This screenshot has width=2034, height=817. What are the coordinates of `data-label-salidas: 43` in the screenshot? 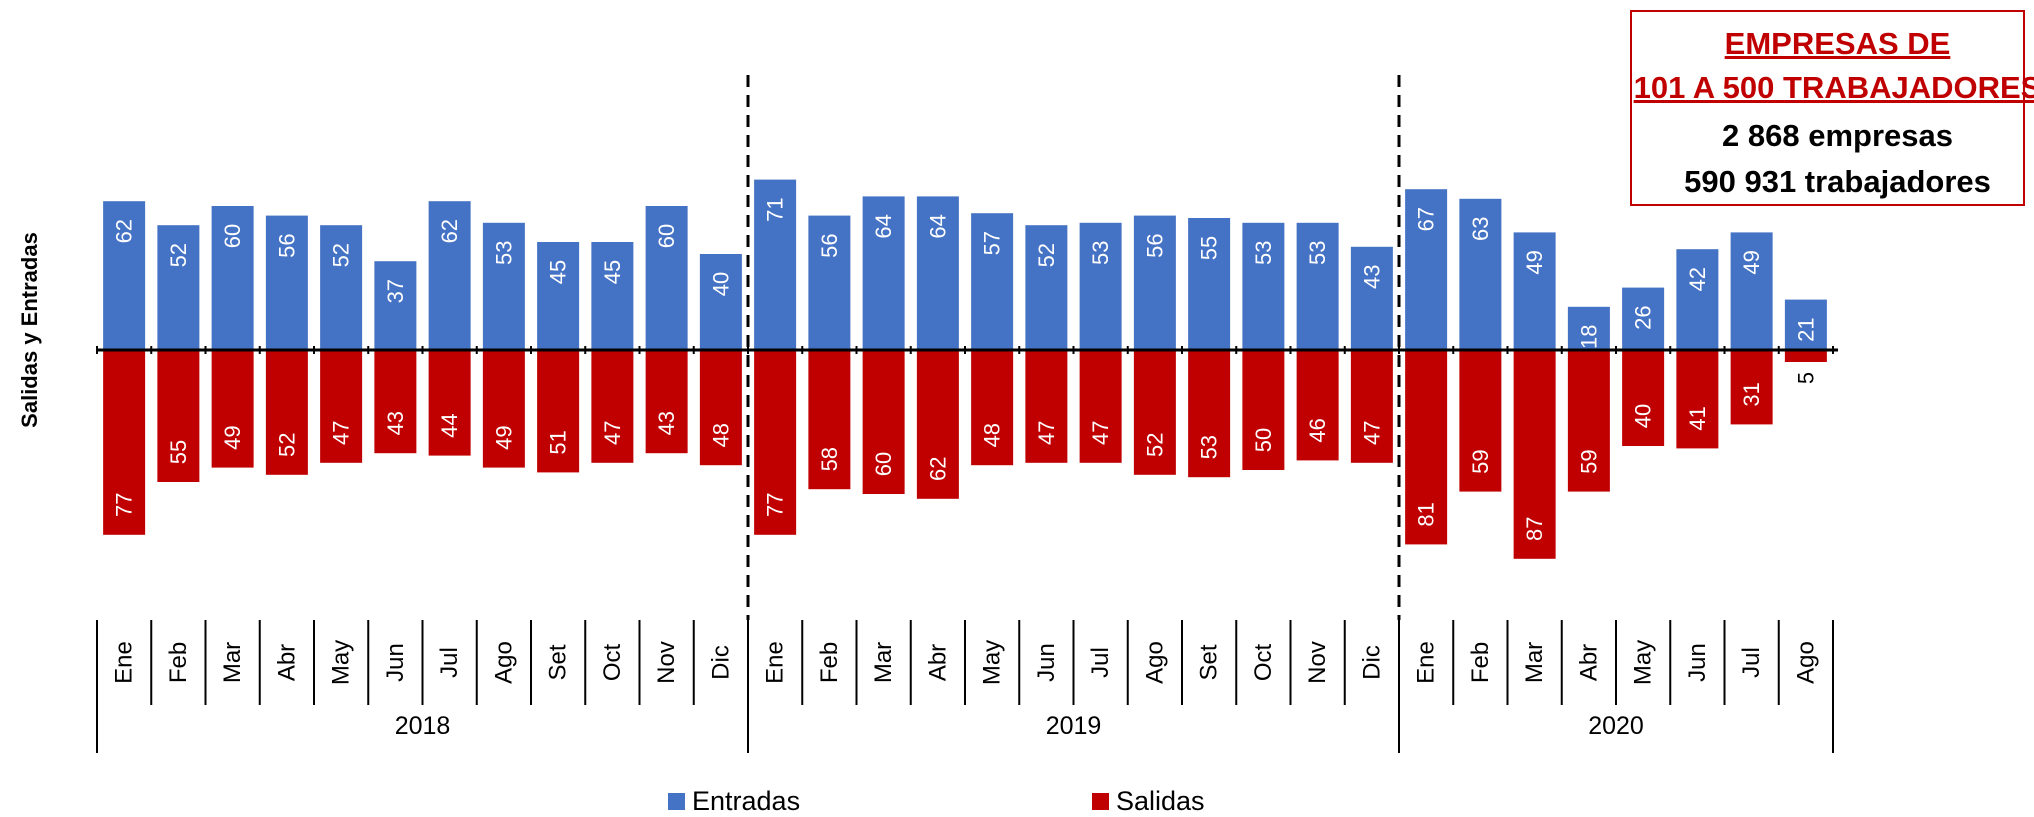 It's located at (395, 423).